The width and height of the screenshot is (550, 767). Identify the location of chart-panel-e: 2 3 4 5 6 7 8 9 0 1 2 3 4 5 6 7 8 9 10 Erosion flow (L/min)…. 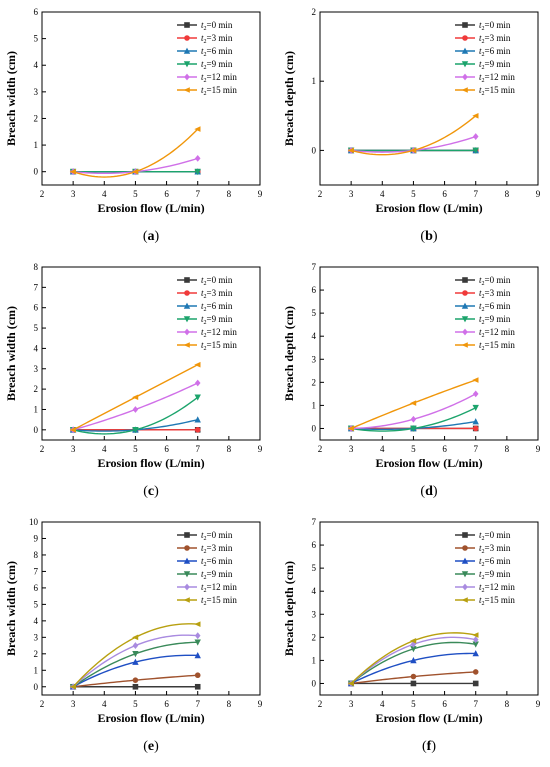
(133, 635).